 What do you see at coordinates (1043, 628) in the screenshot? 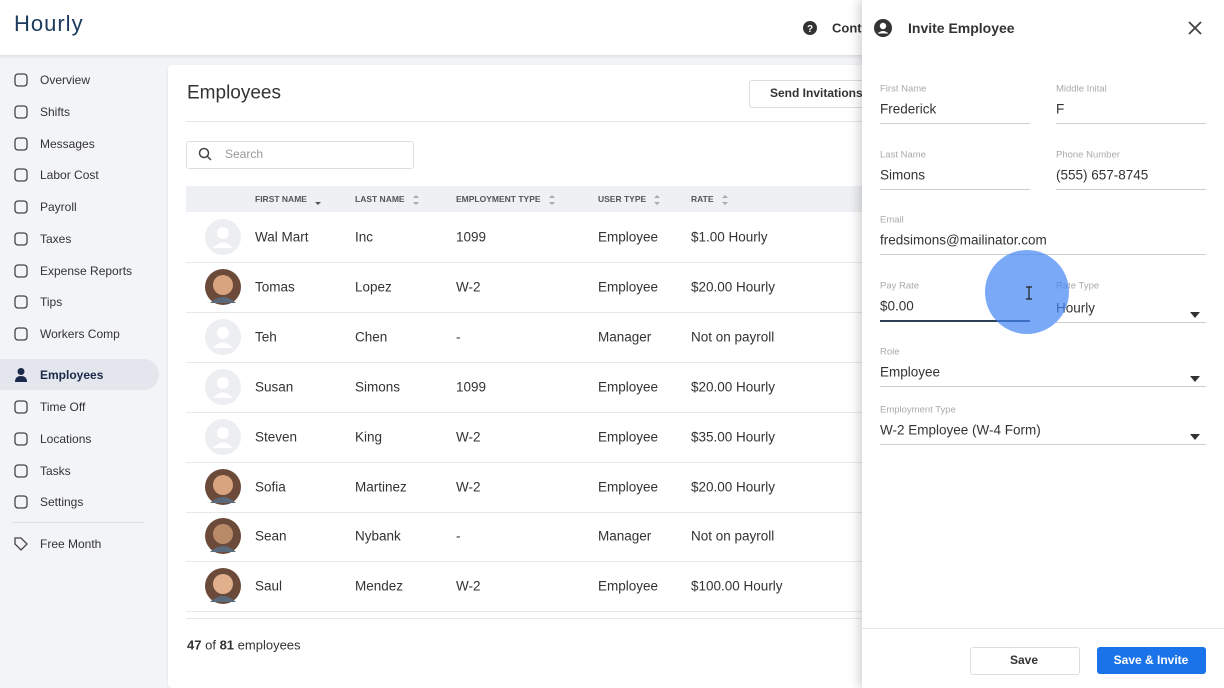
I see `panel-footer-divider` at bounding box center [1043, 628].